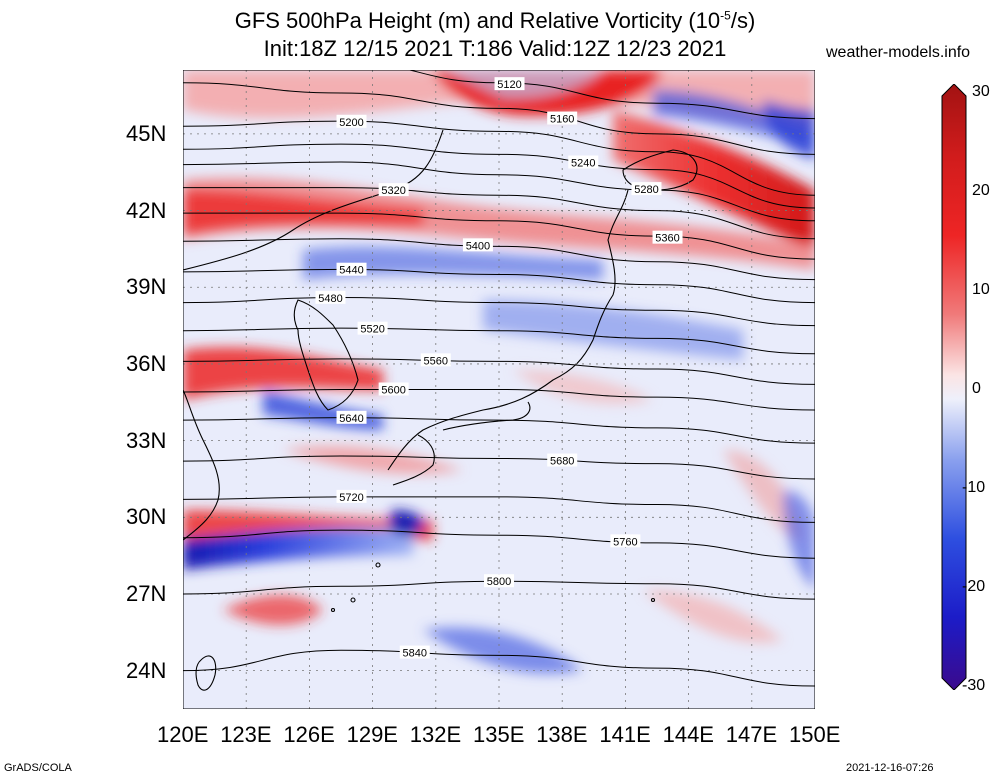 The height and width of the screenshot is (779, 1000). I want to click on latitude-tick-label: 24N, so click(146, 670).